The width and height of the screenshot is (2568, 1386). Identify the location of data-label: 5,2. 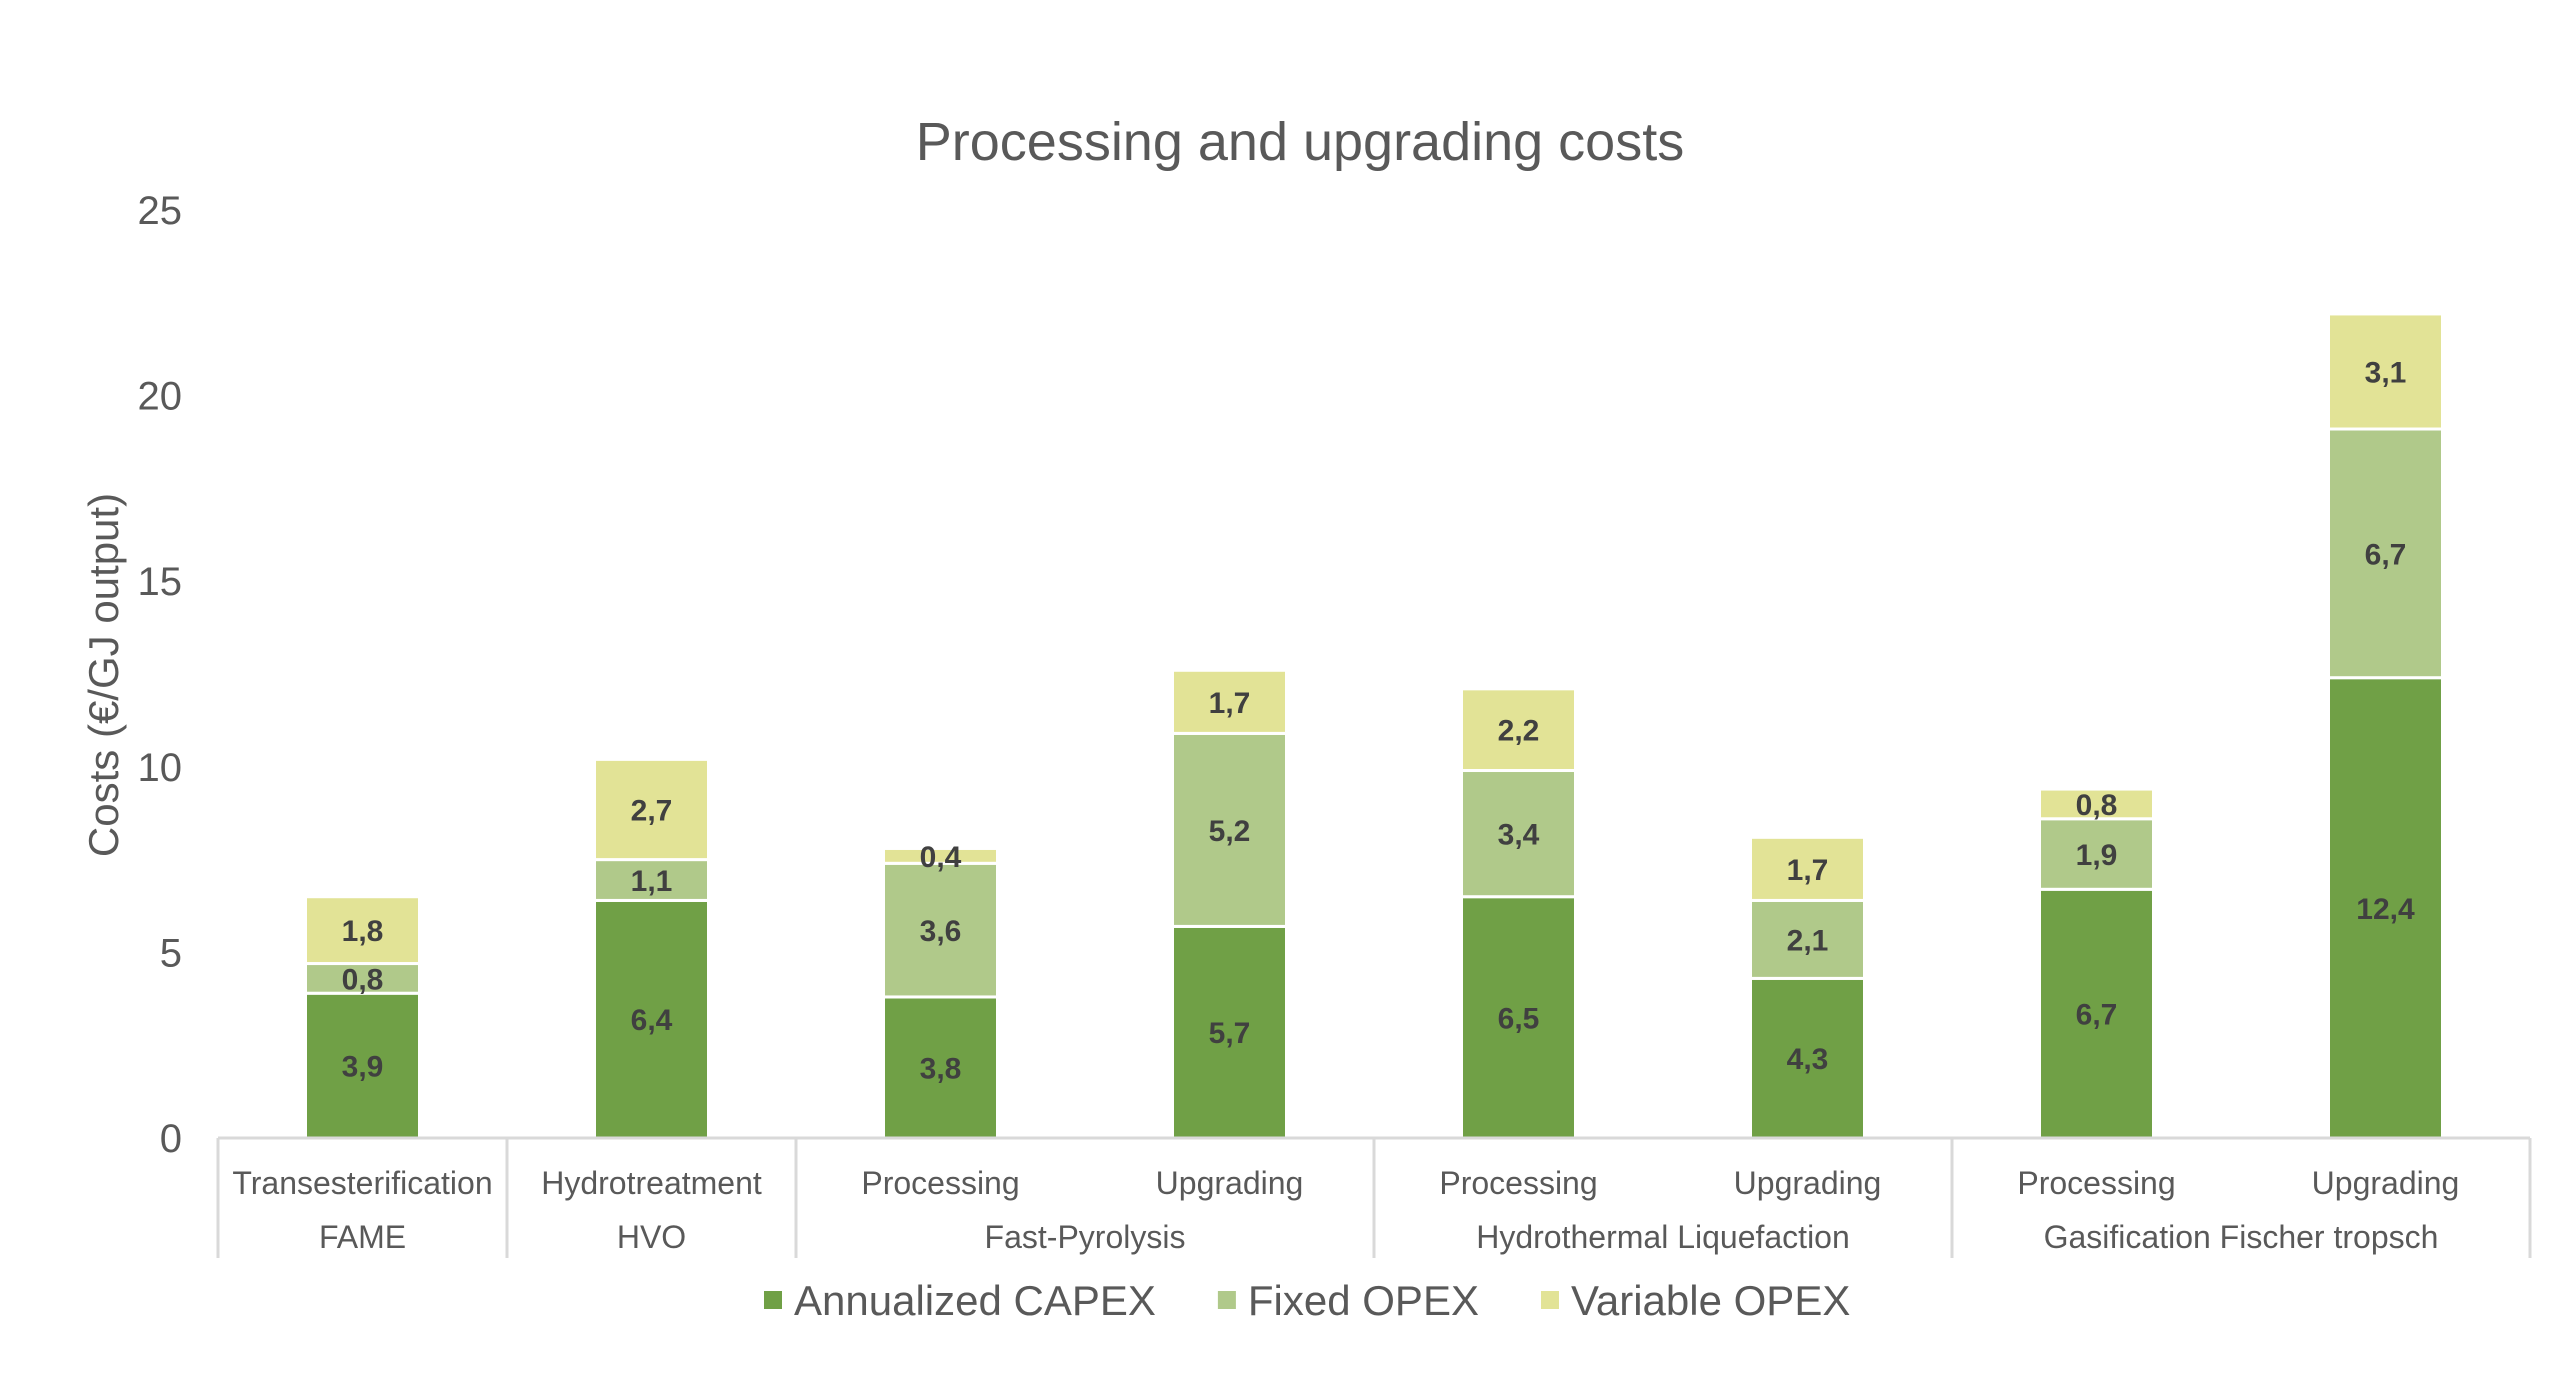
(1230, 831).